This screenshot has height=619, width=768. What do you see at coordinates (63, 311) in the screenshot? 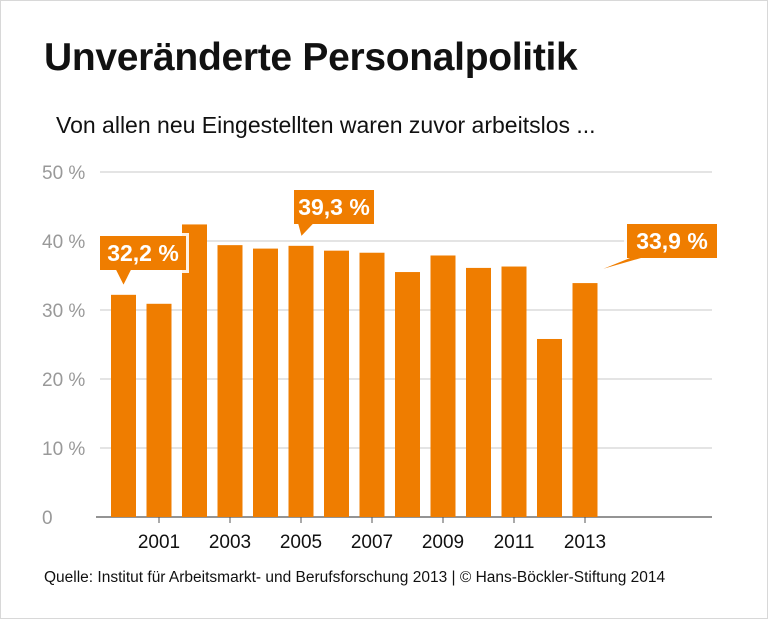
I see `y-tick-label: 30 %` at bounding box center [63, 311].